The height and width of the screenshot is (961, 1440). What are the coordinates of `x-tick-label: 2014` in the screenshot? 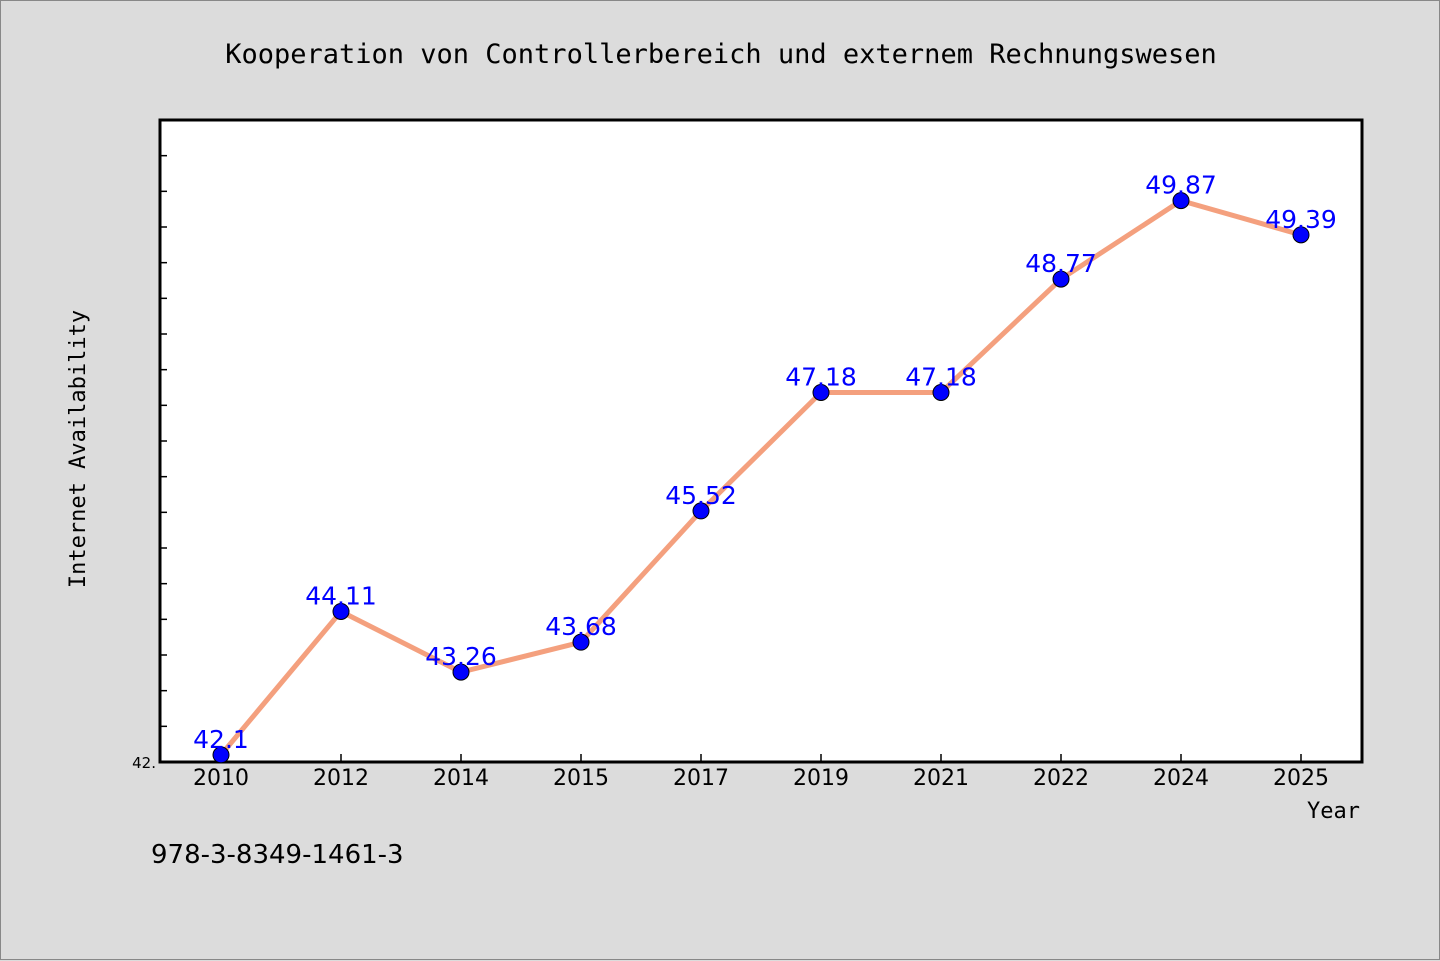 It's located at (461, 778).